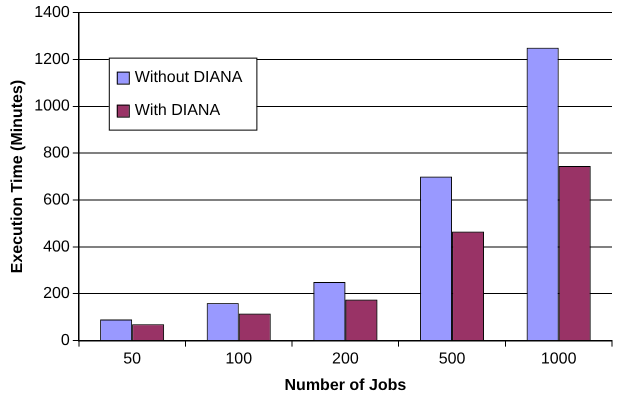  Describe the element at coordinates (177, 111) in the screenshot. I see `legend-label: With DIANA` at that location.